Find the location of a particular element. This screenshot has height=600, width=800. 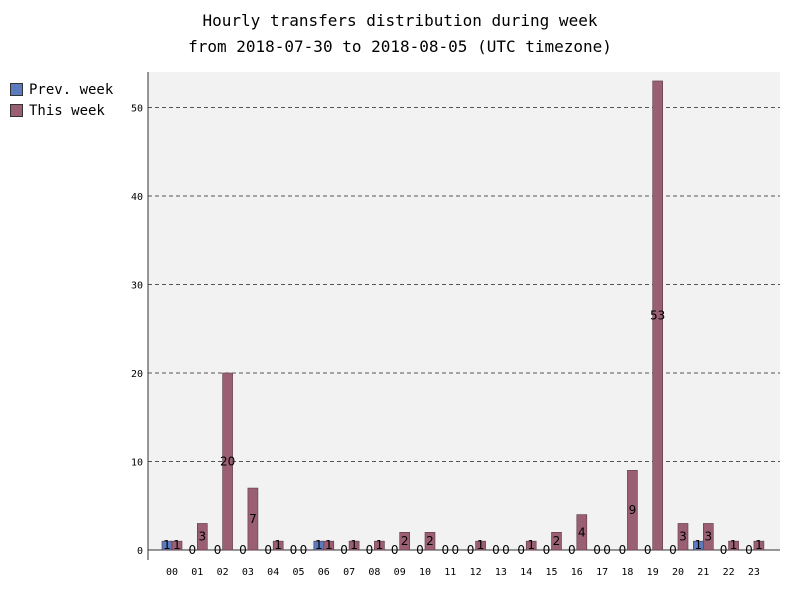

x-tick-label: 15 is located at coordinates (551, 572).